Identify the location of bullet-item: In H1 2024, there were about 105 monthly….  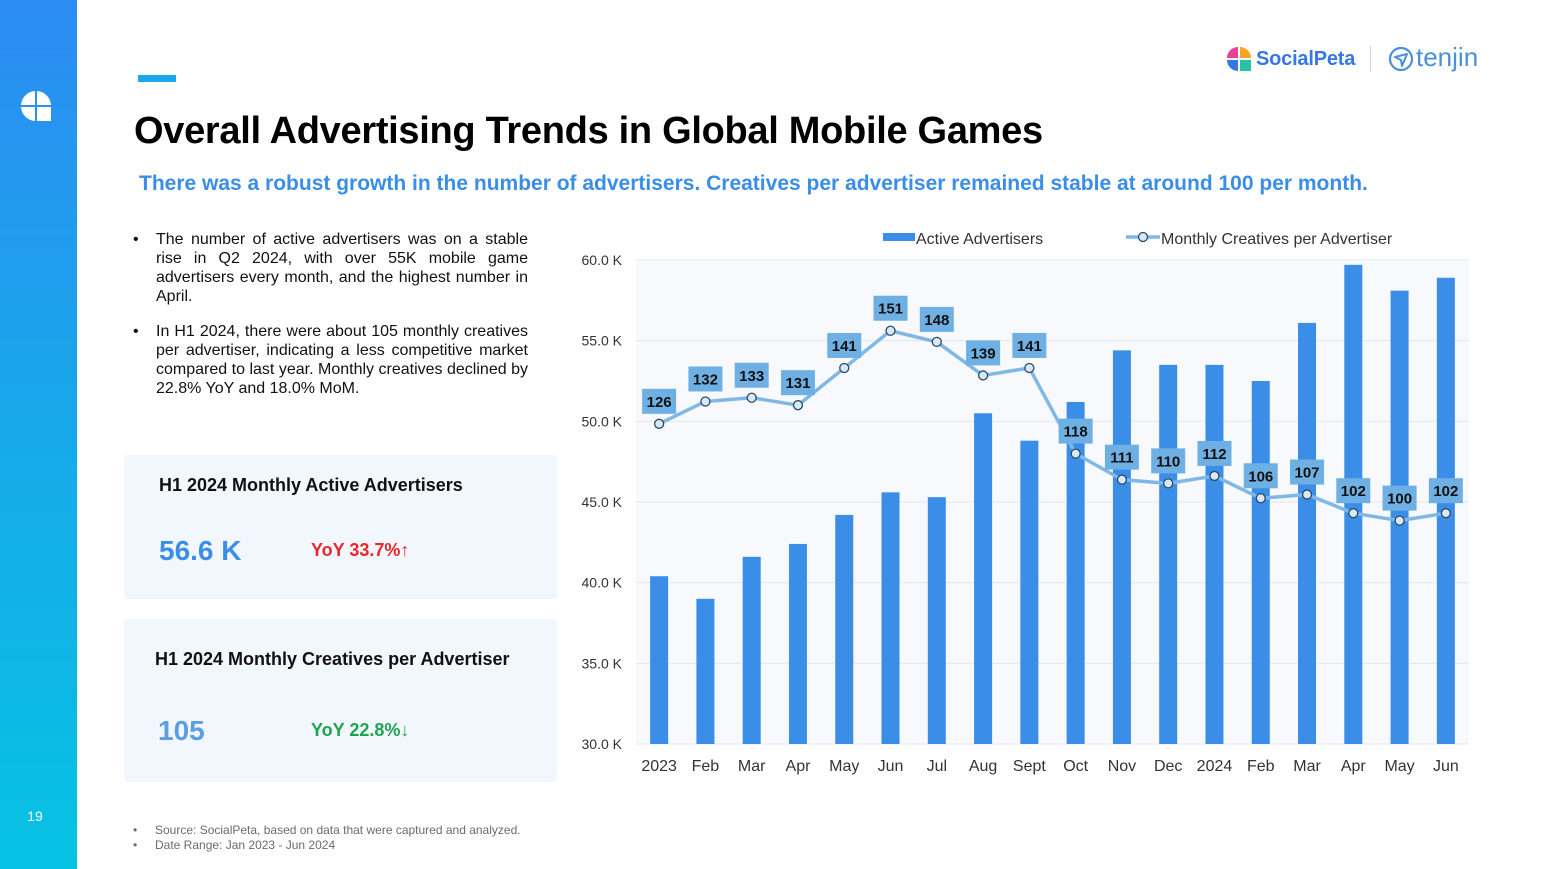
(330, 360).